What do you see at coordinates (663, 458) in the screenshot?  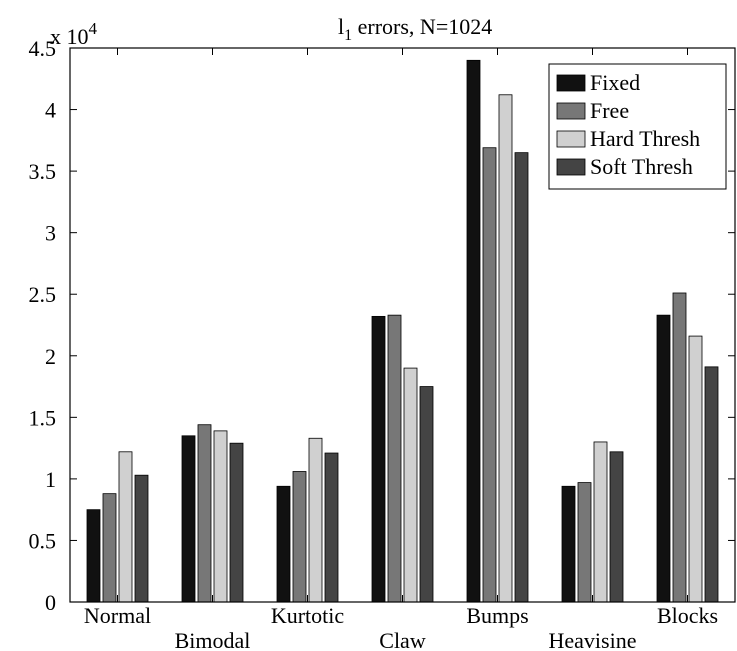 I see `bar-fixed-blocks` at bounding box center [663, 458].